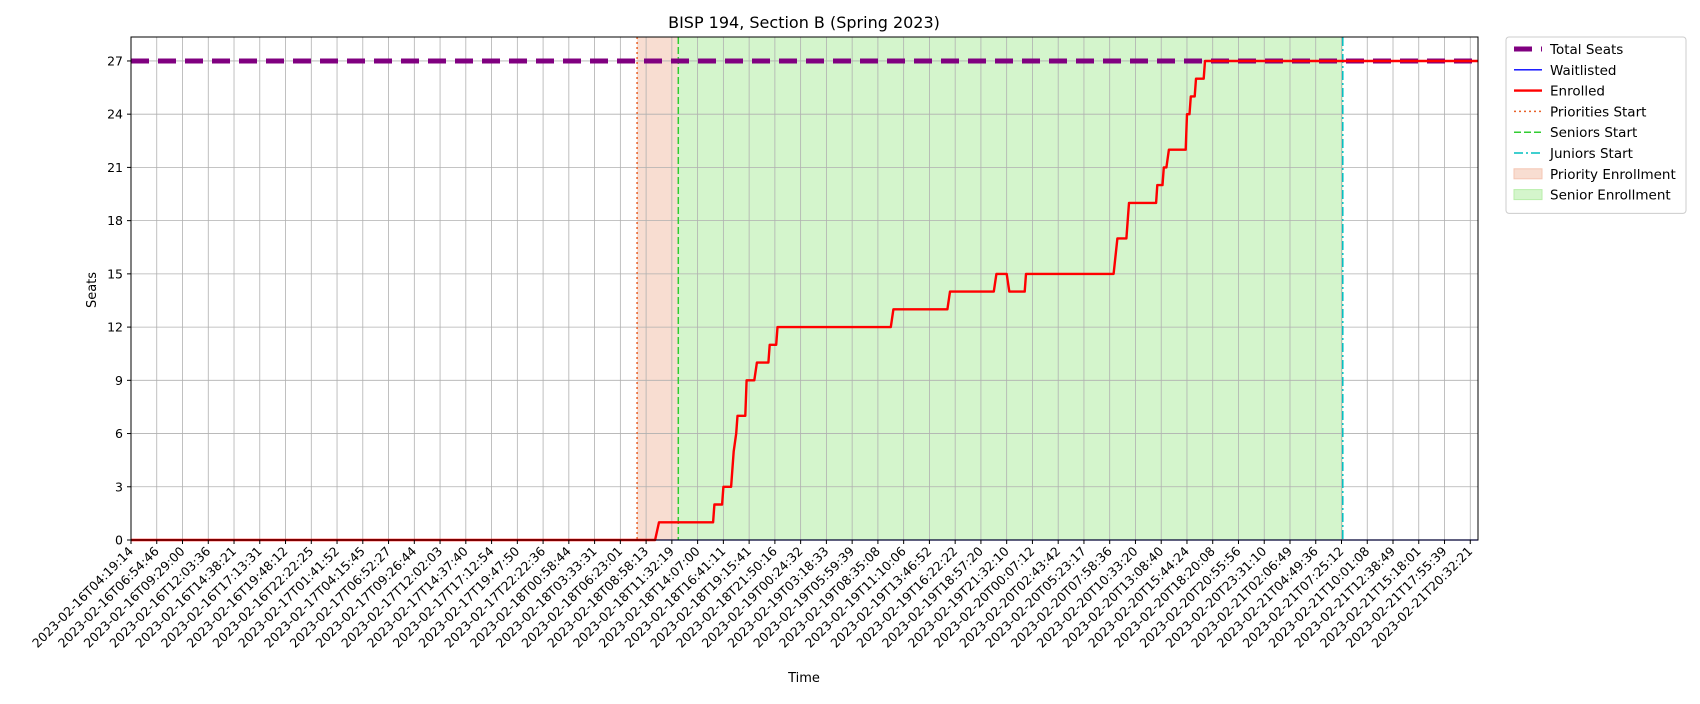 This screenshot has height=704, width=1700. I want to click on y-tick-label: 3, so click(119, 486).